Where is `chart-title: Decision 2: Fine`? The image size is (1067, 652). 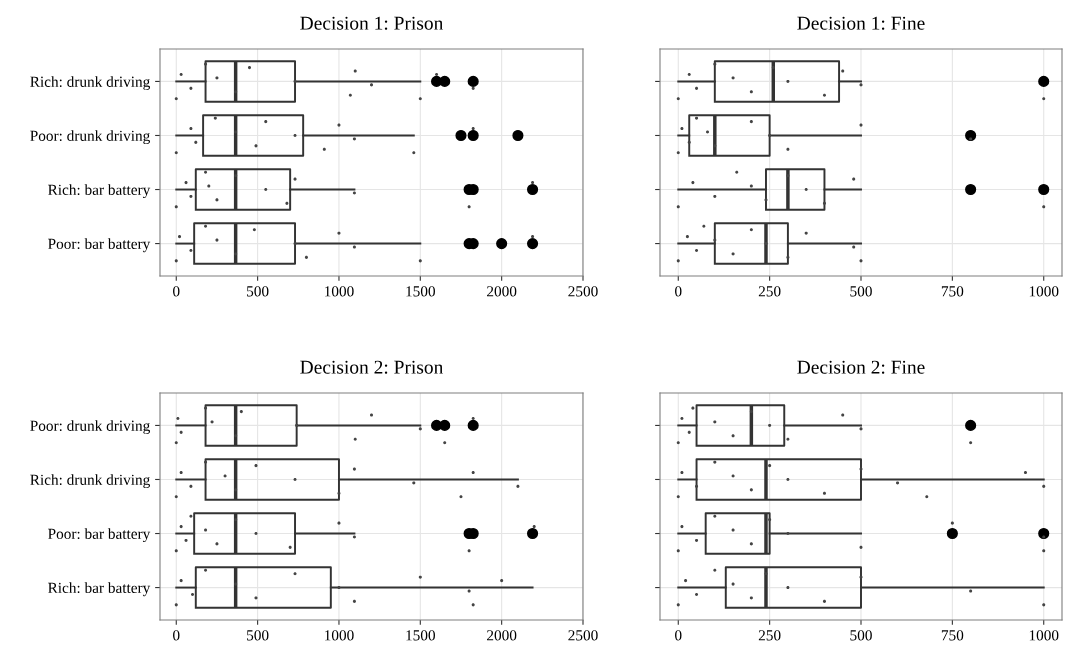 chart-title: Decision 2: Fine is located at coordinates (861, 367).